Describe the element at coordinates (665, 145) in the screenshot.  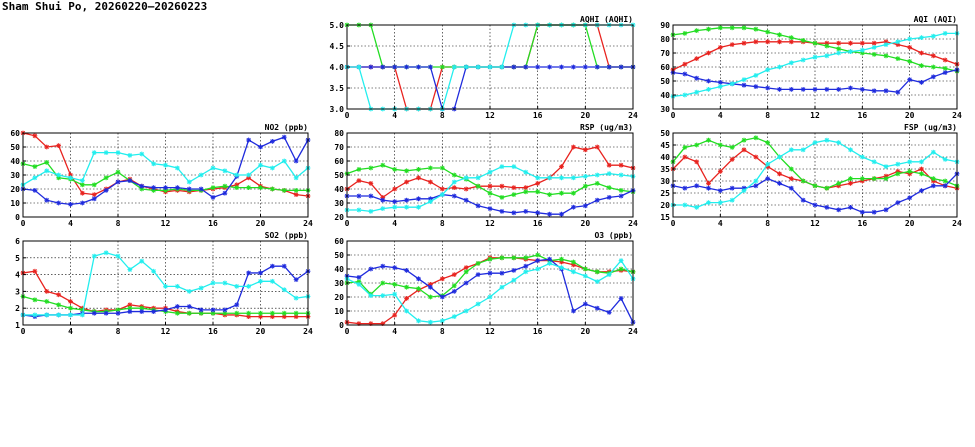
I see `y-tick-label: 45` at that location.